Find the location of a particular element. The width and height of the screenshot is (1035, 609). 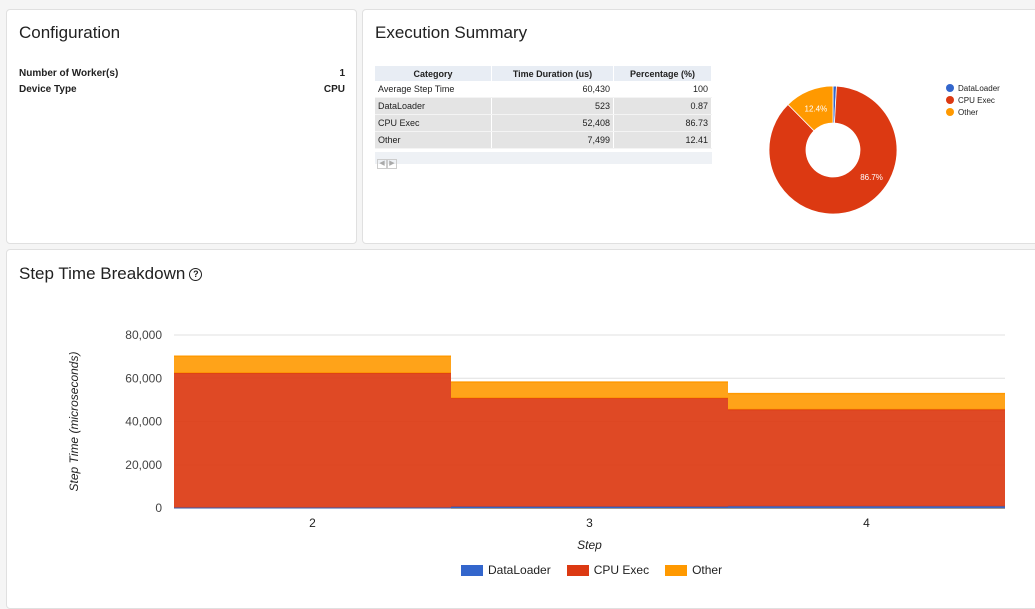

y-tick-label: 80,000 is located at coordinates (143, 335).